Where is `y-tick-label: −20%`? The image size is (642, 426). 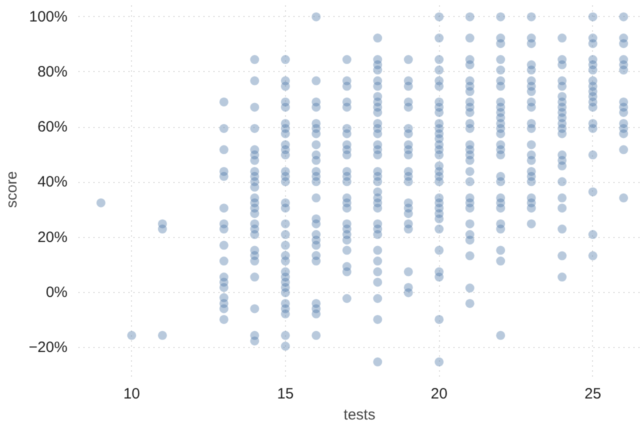
y-tick-label: −20% is located at coordinates (48, 347).